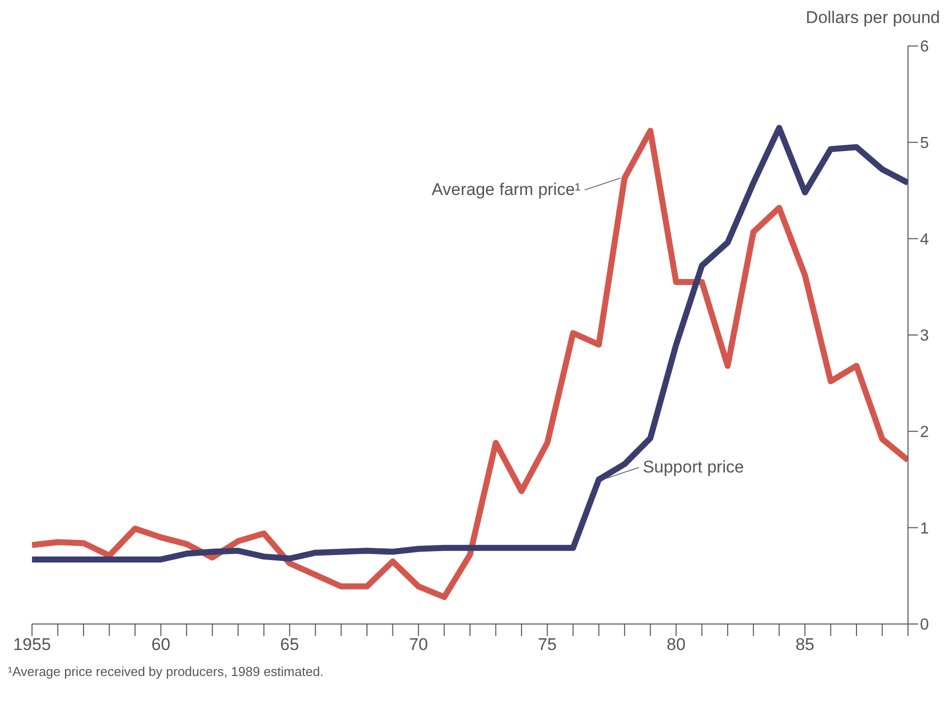 This screenshot has height=704, width=950. Describe the element at coordinates (290, 644) in the screenshot. I see `x-tick-label: 65` at that location.